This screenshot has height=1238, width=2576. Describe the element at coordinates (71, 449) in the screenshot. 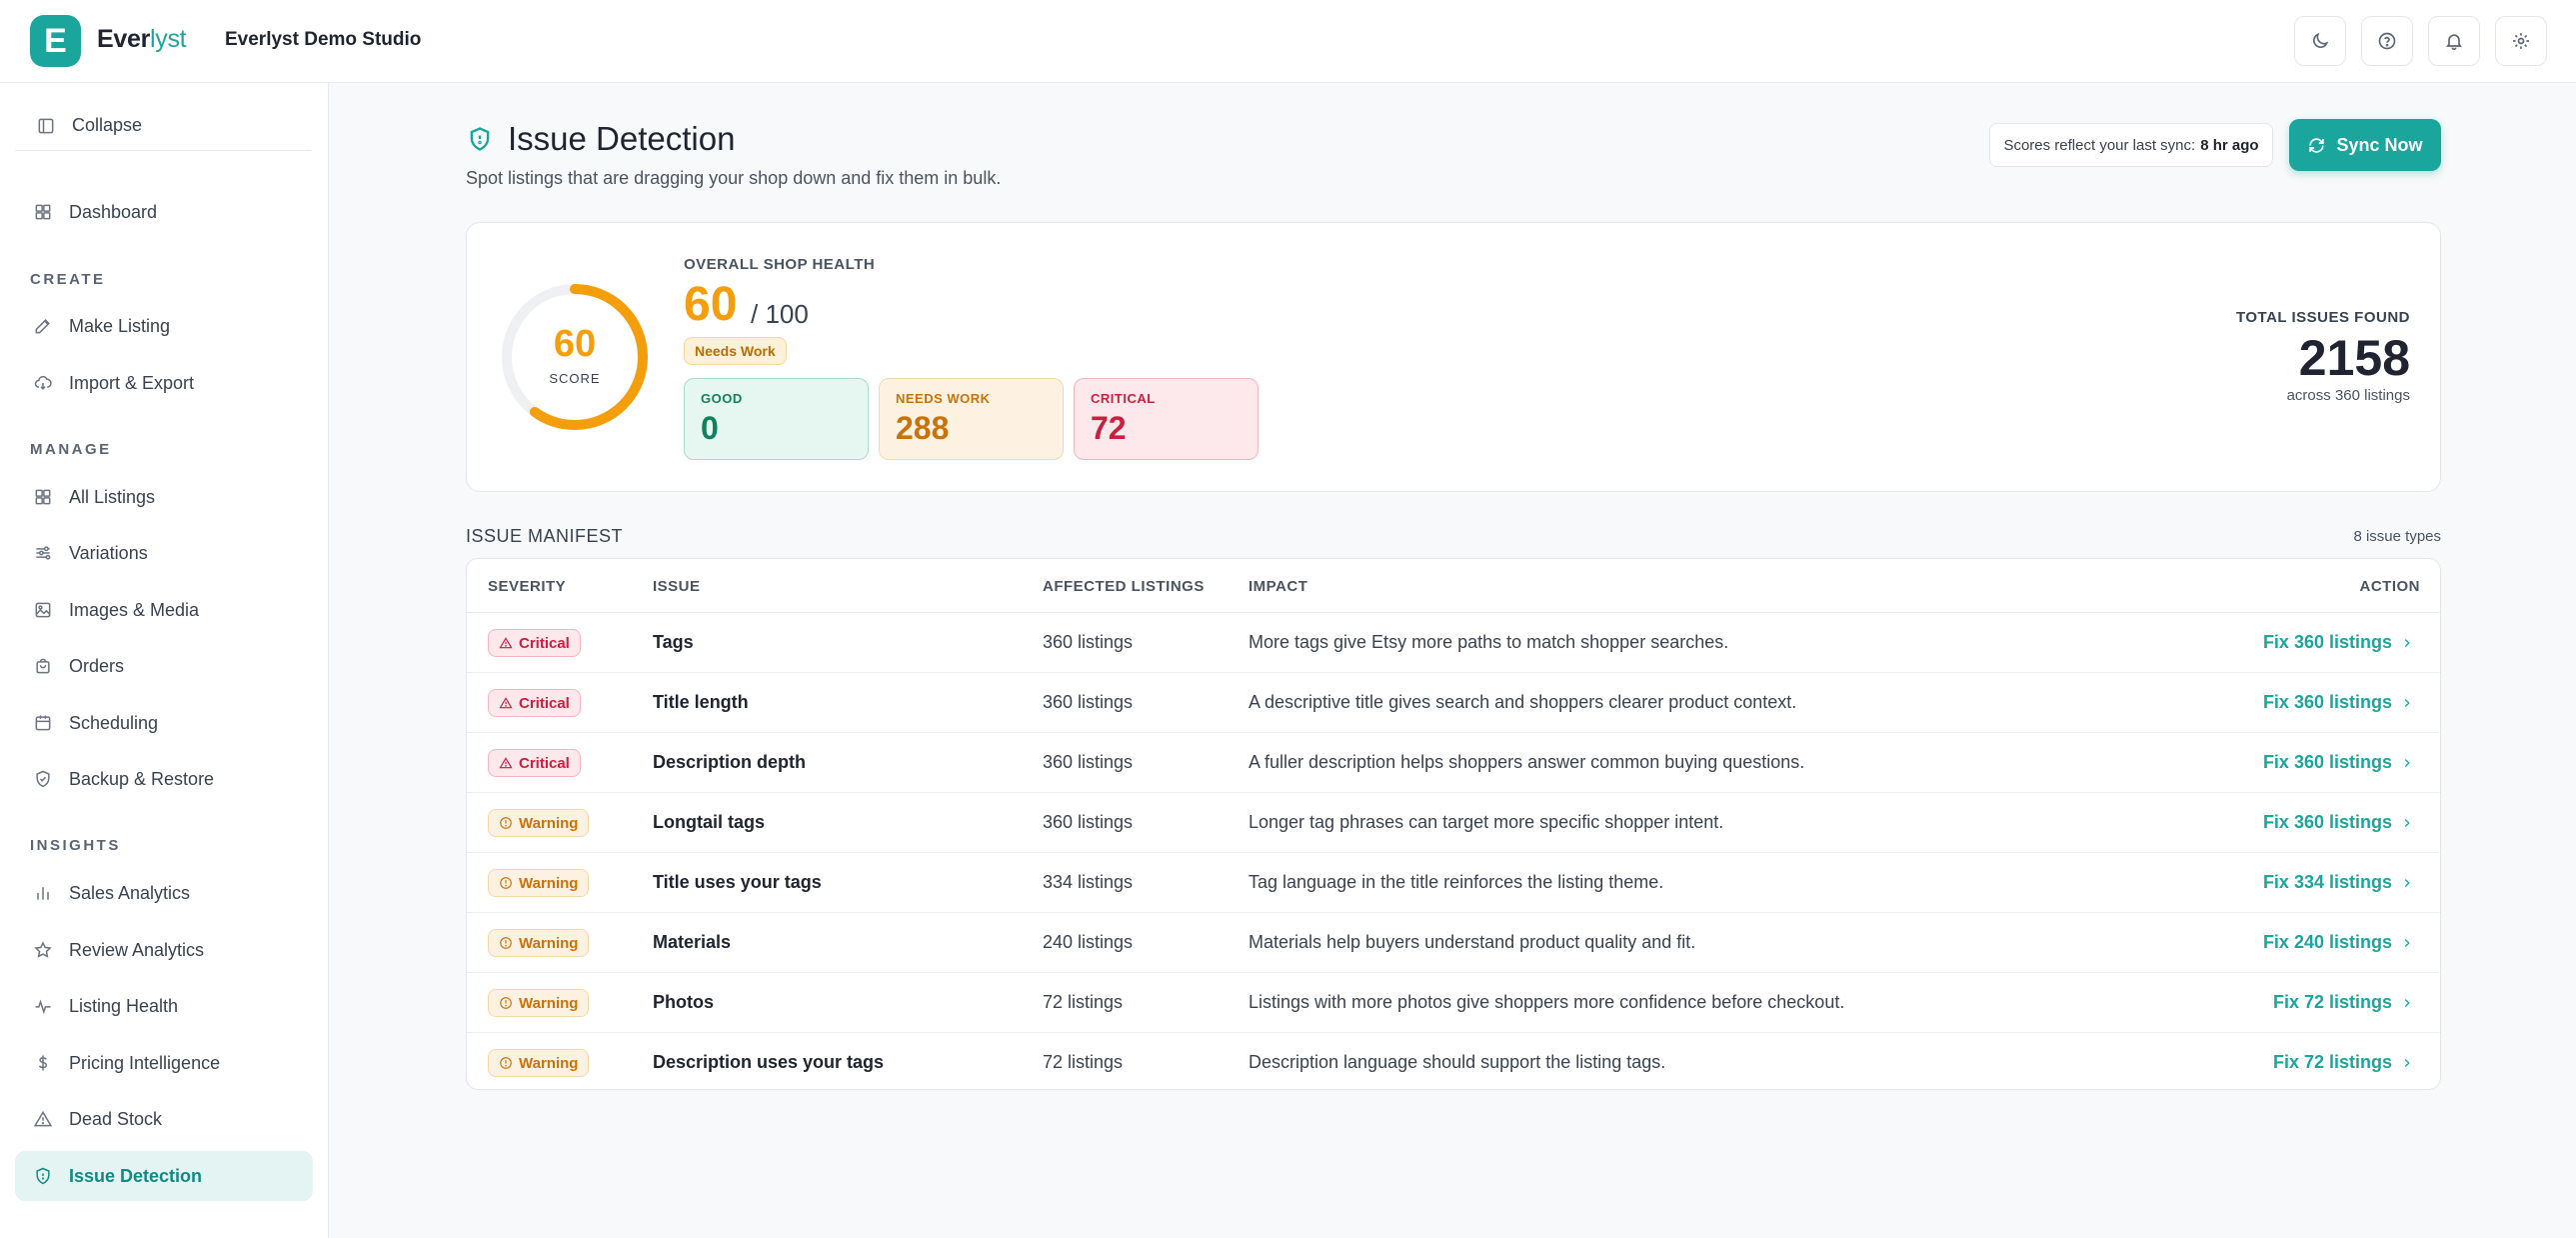

I see `section-heading-manage: MANAGE` at that location.